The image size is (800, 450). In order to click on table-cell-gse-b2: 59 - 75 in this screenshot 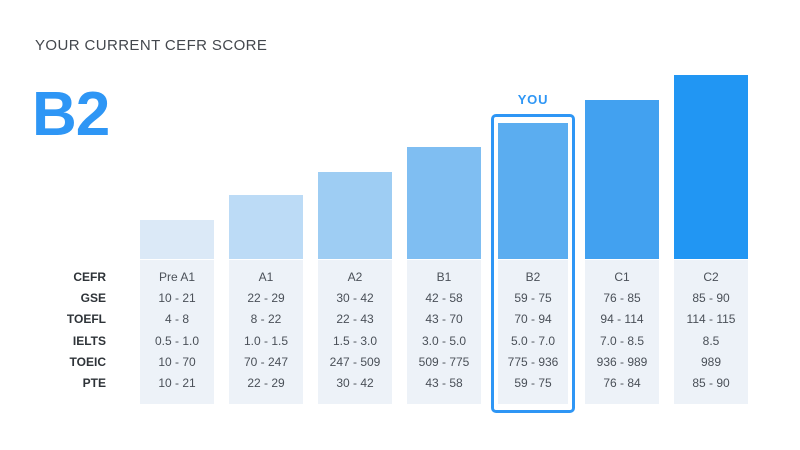, I will do `click(533, 297)`.